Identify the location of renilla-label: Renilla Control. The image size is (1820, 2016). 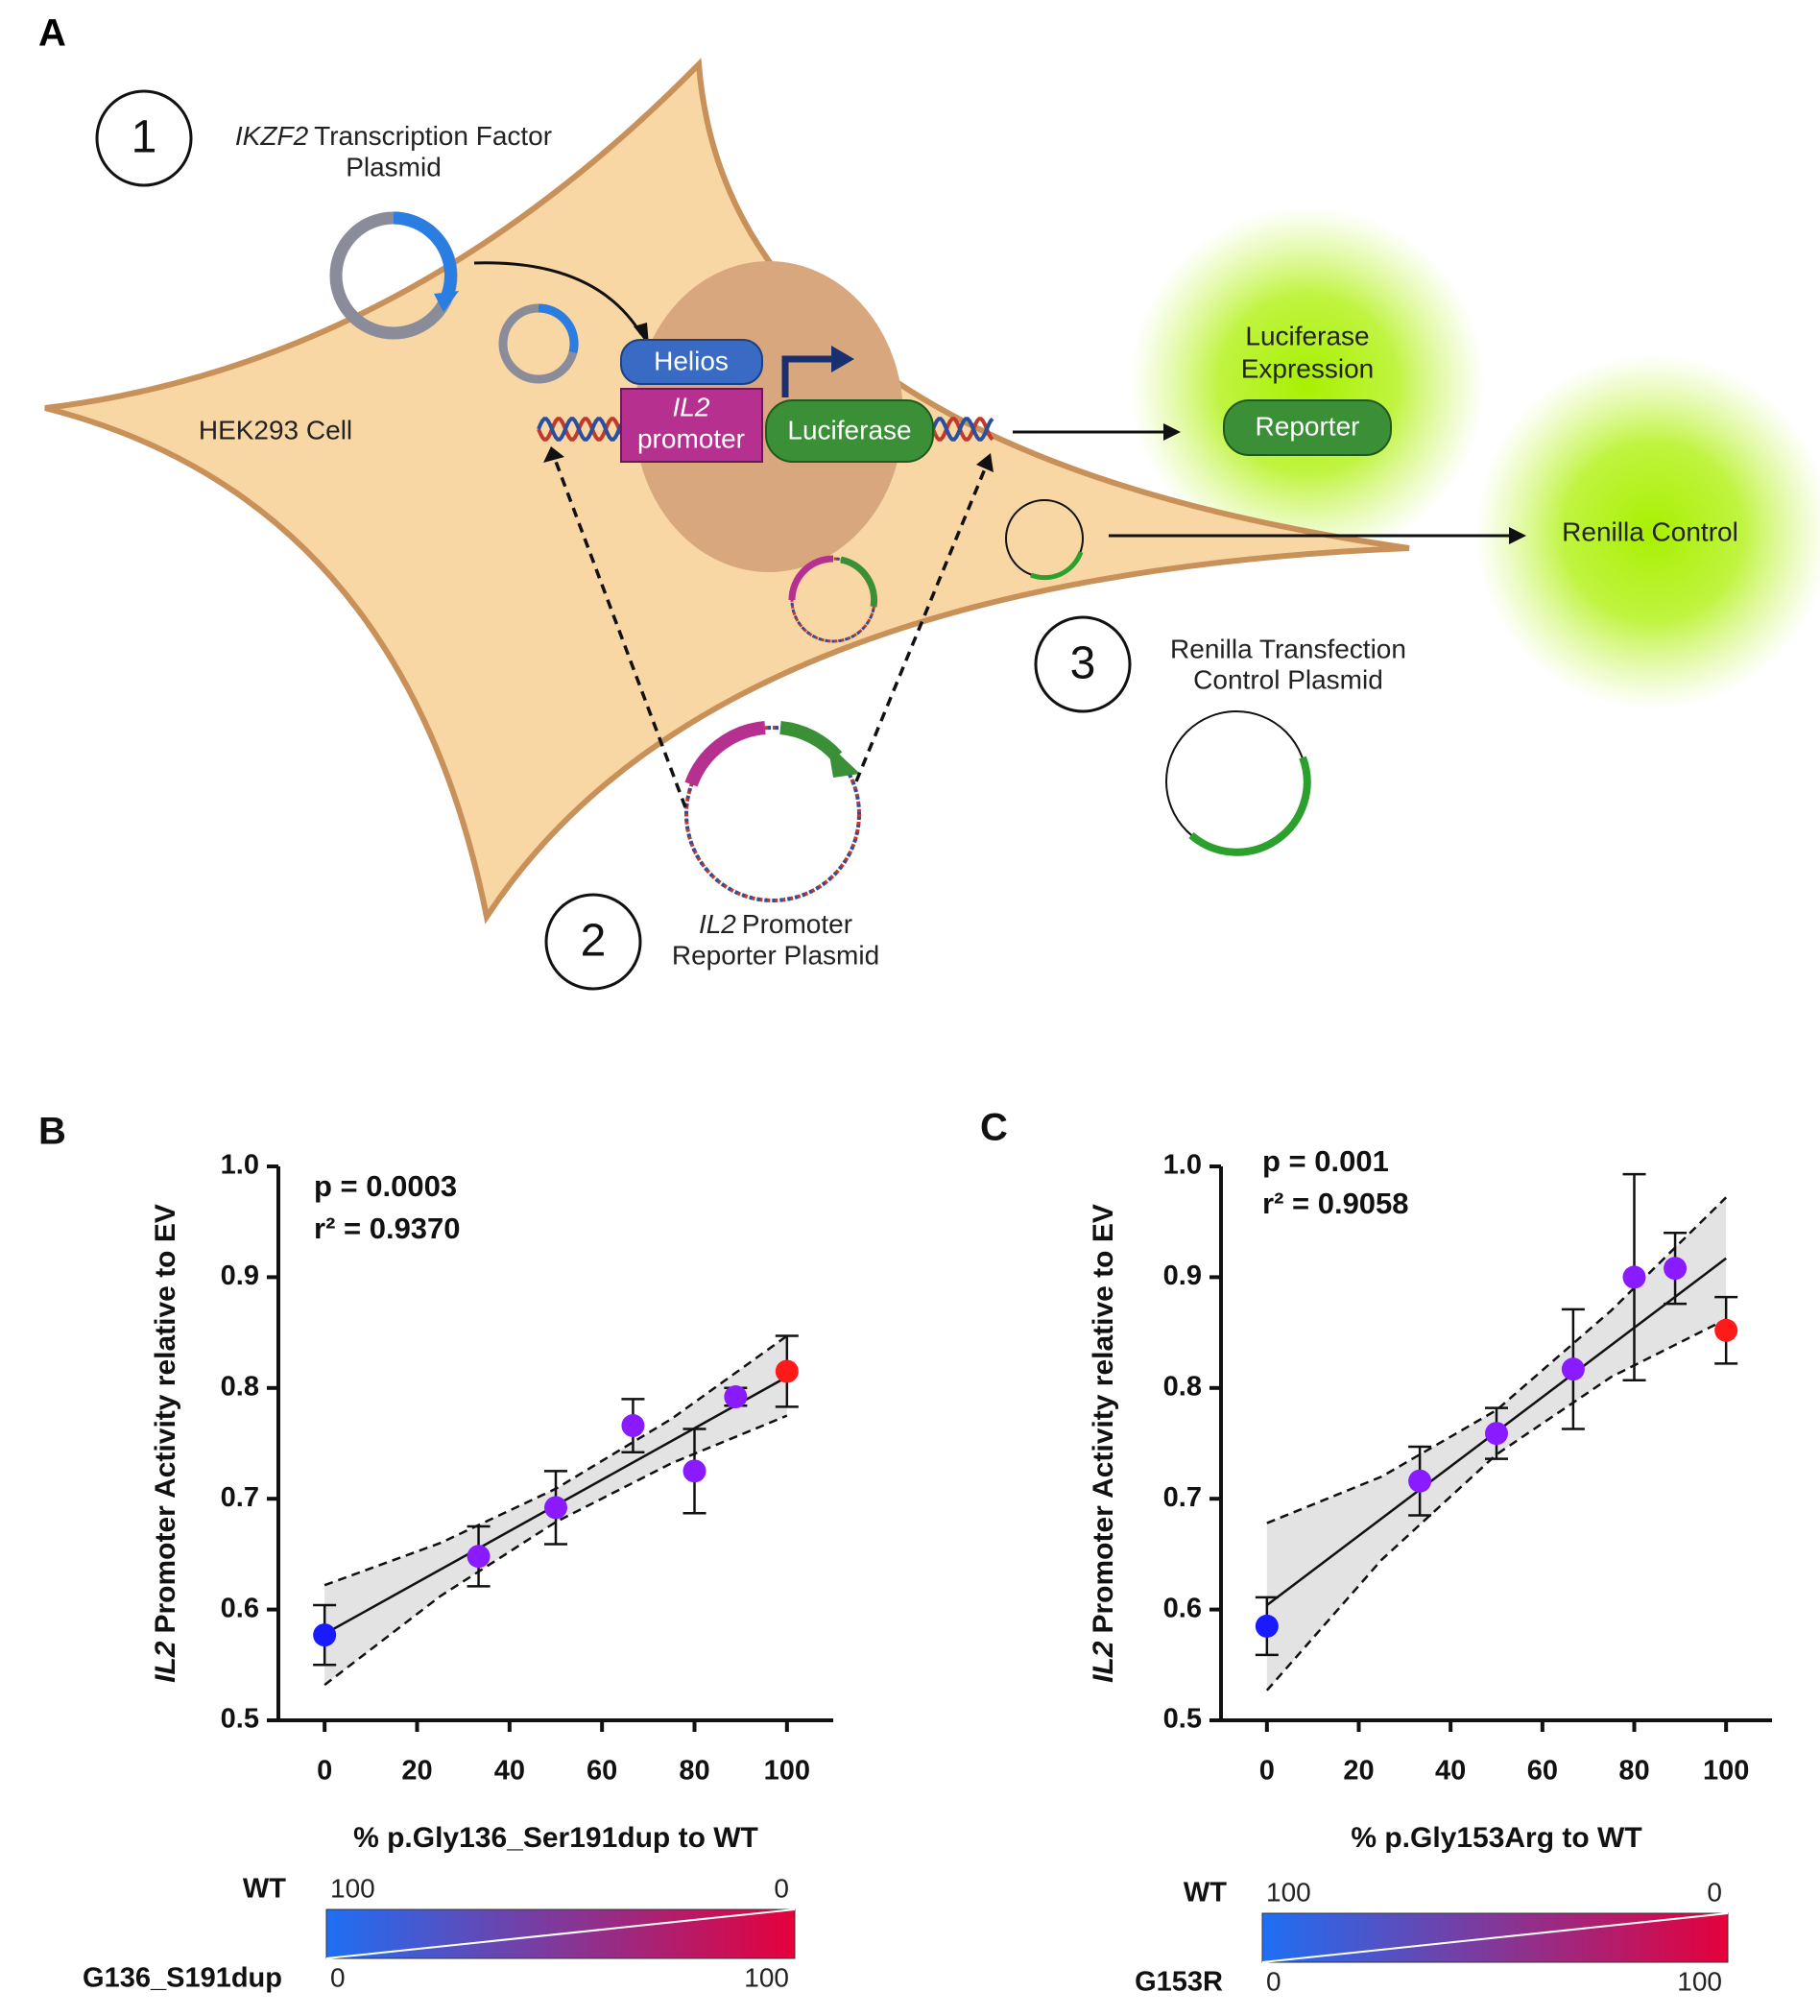
(1650, 531).